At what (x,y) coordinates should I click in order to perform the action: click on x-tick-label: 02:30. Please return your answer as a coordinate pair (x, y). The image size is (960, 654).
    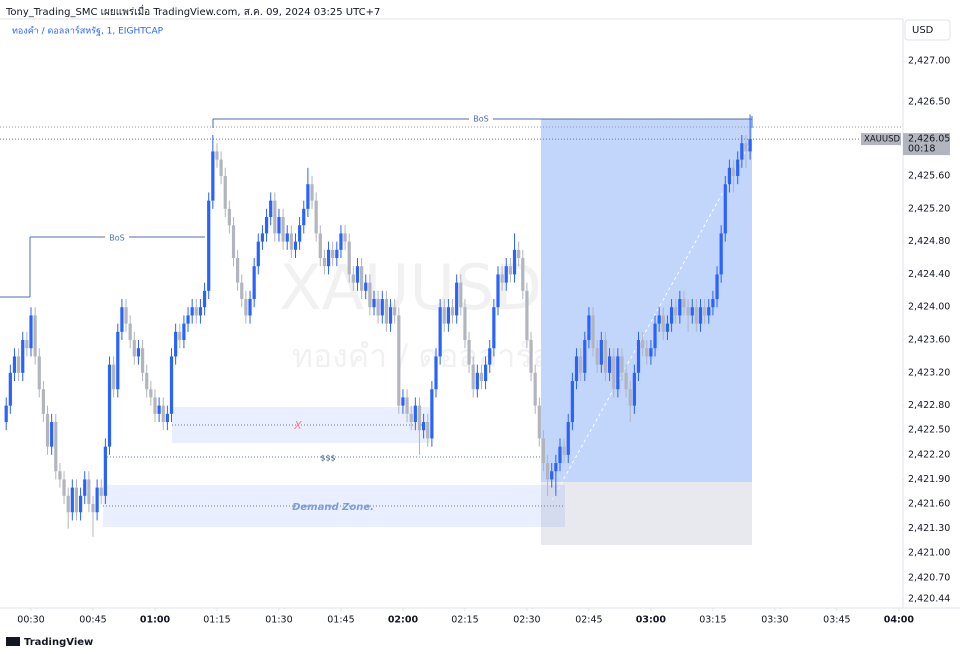
    Looking at the image, I should click on (526, 620).